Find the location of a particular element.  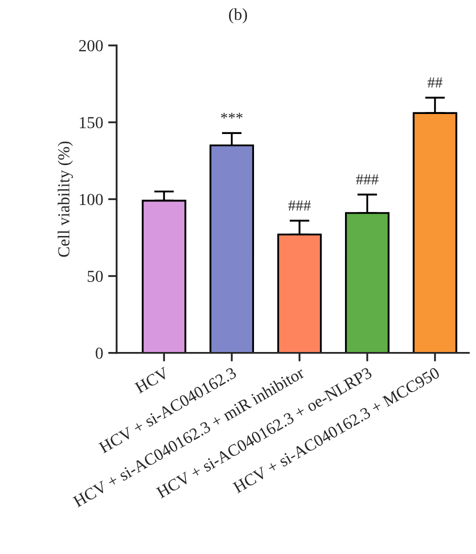

y-tick-label: 100 is located at coordinates (91, 200).